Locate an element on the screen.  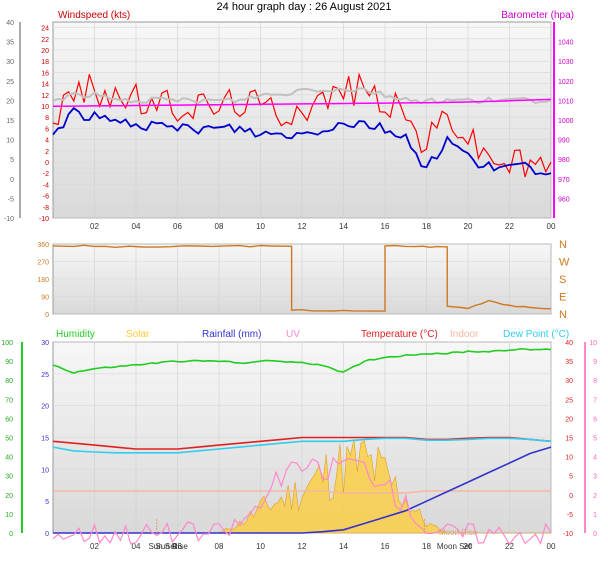
x-tick-label-wind: 06 is located at coordinates (177, 226).